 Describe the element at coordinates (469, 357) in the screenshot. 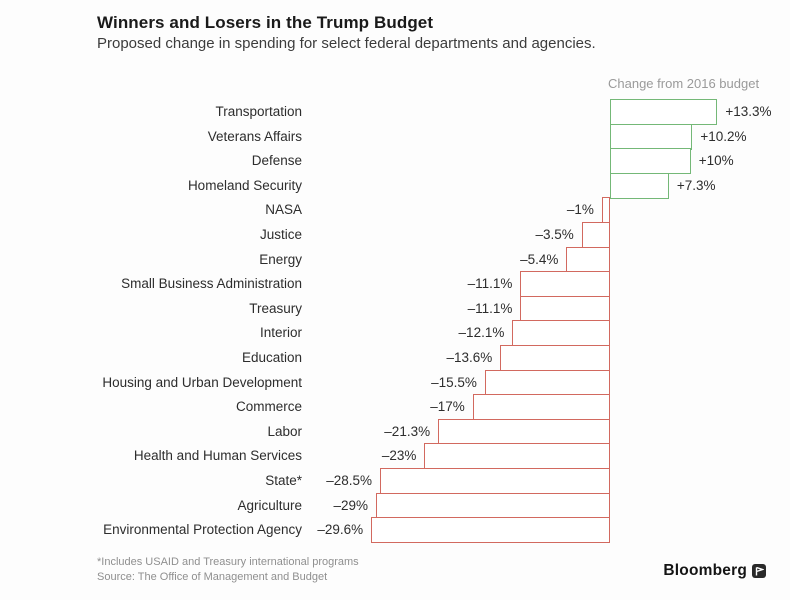

I see `value-label: –13.6%` at that location.